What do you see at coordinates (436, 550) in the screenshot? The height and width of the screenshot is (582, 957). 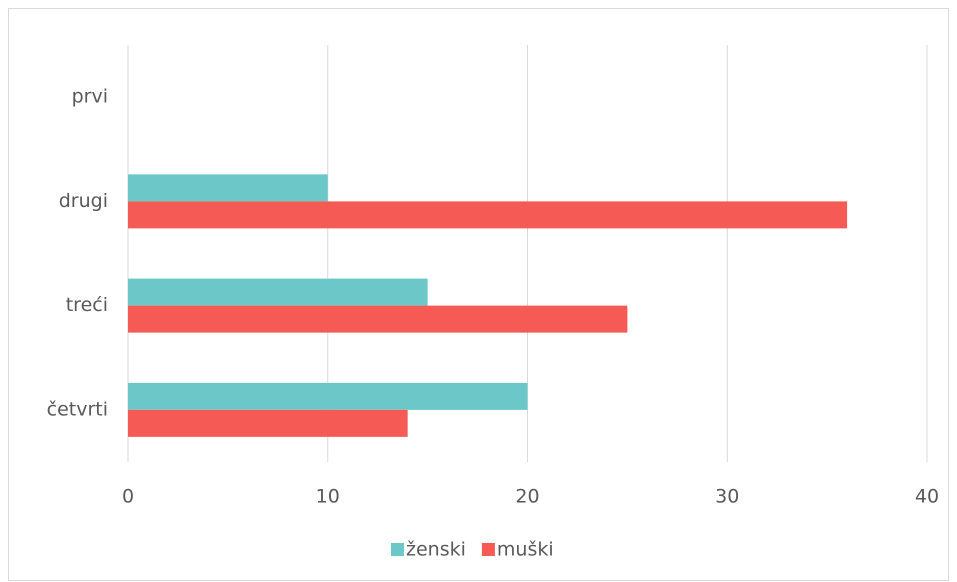 I see `legend-label: ženski` at bounding box center [436, 550].